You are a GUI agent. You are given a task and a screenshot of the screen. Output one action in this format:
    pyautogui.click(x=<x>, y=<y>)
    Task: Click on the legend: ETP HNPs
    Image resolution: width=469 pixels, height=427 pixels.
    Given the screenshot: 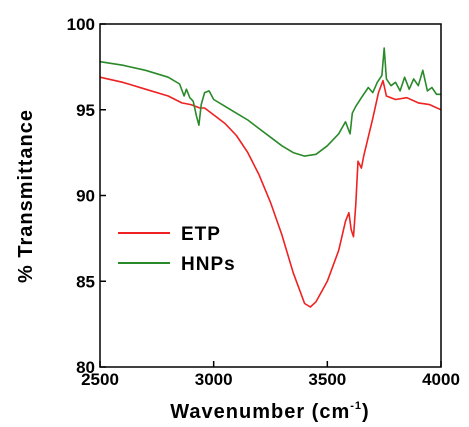 What is the action you would take?
    pyautogui.click(x=177, y=249)
    